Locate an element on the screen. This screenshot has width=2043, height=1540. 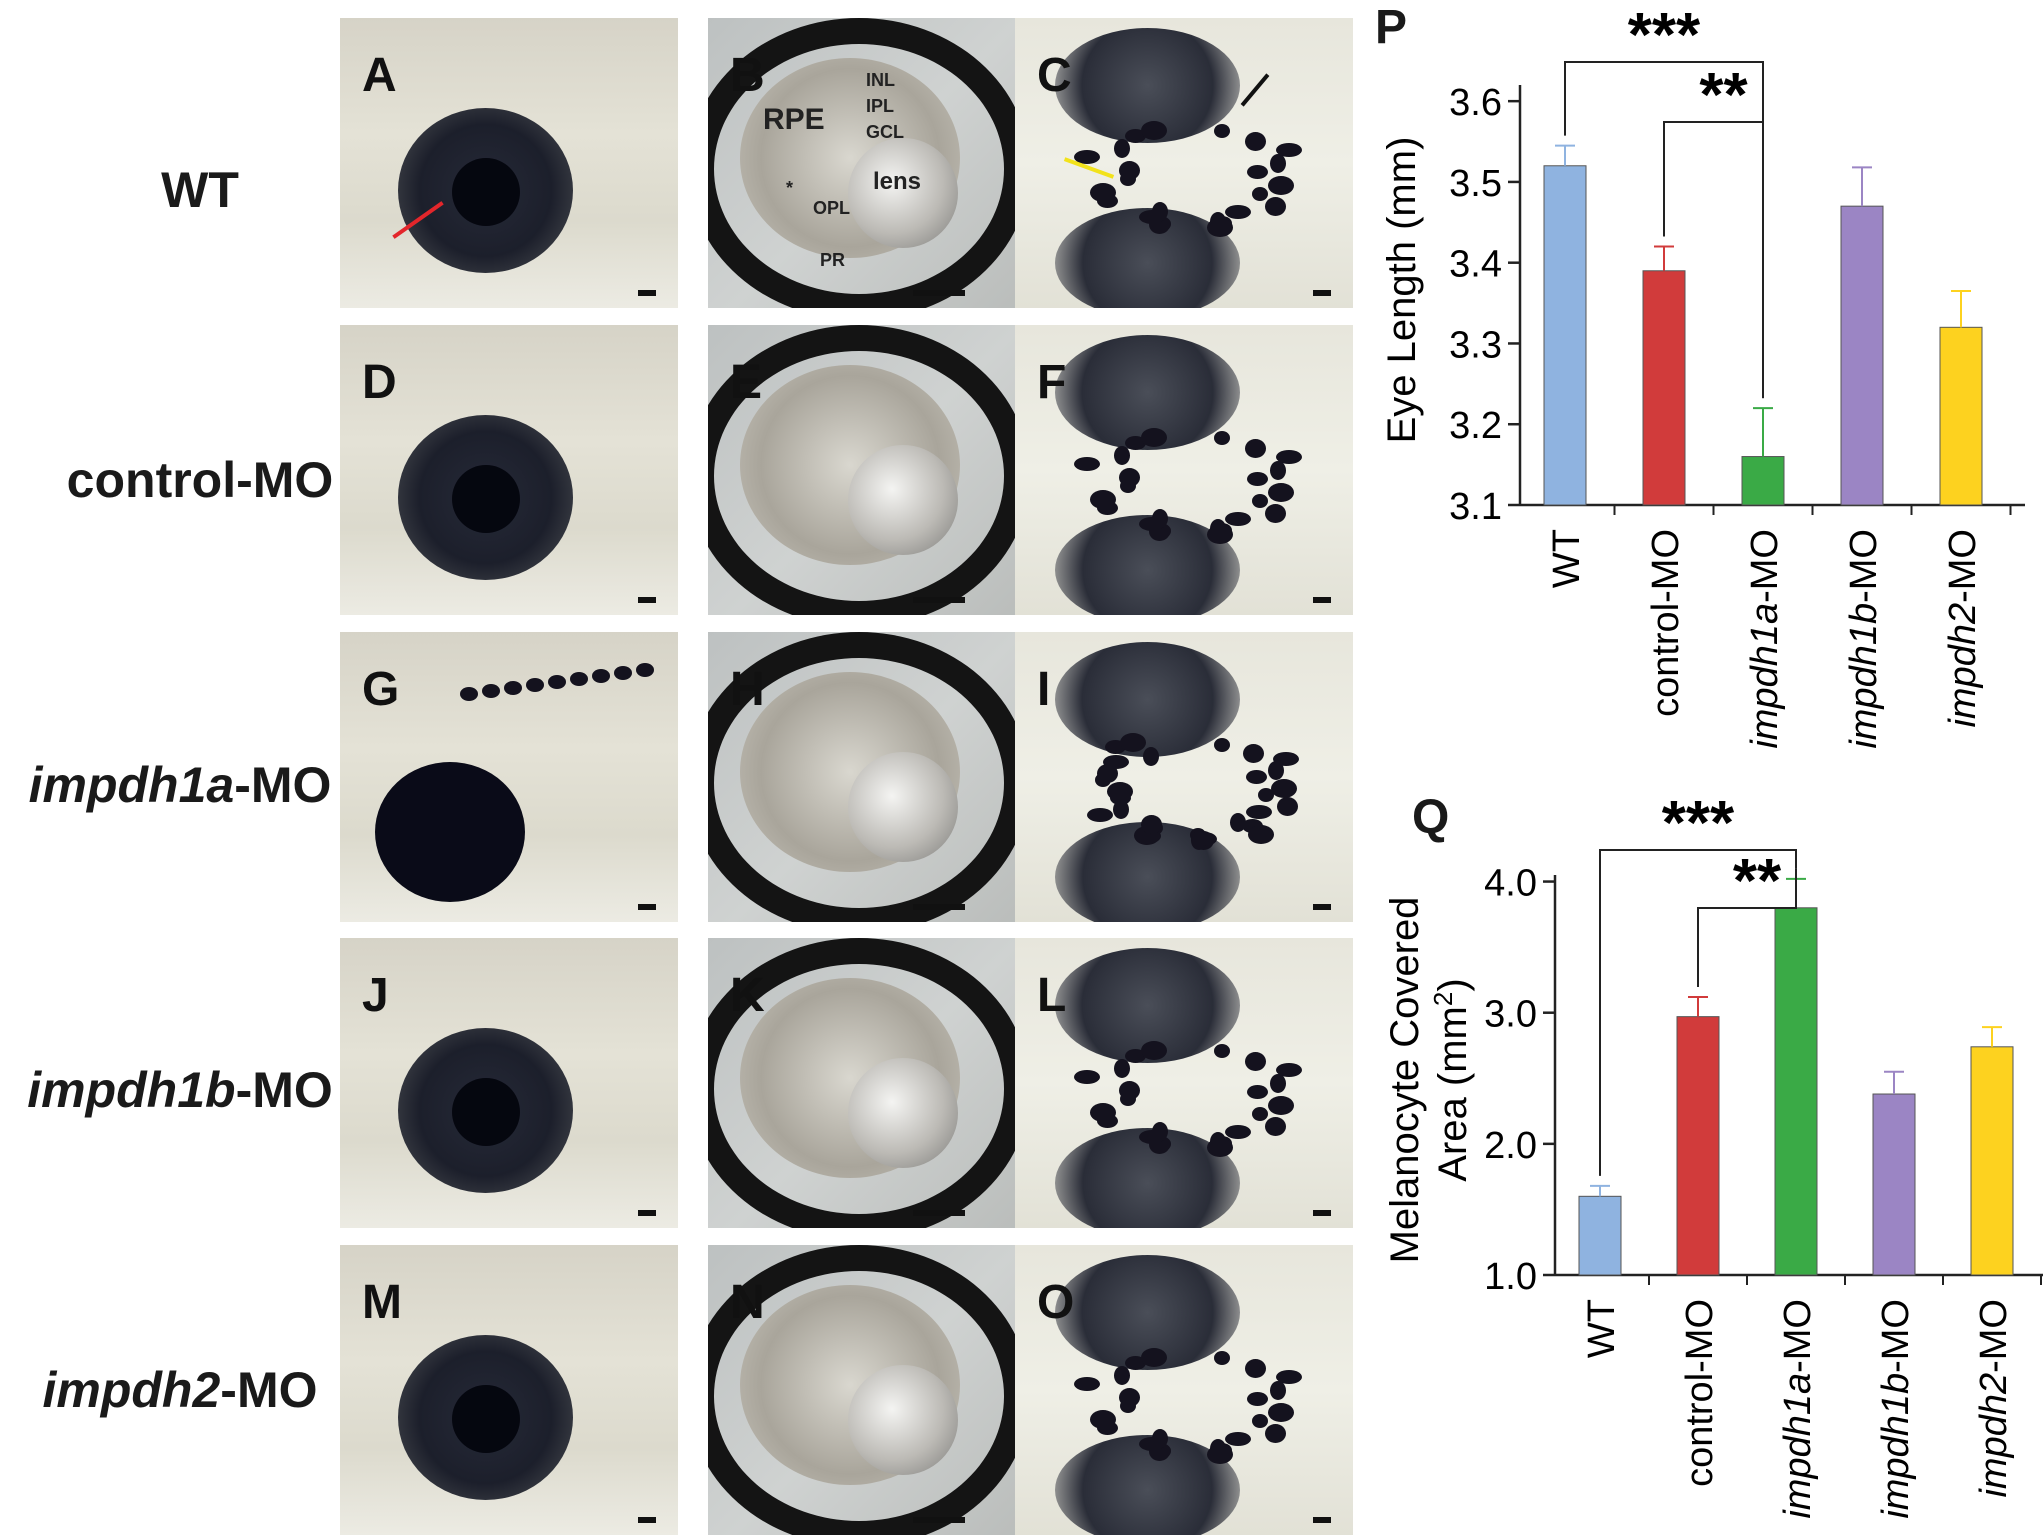
panel-h: H is located at coordinates (877, 777).